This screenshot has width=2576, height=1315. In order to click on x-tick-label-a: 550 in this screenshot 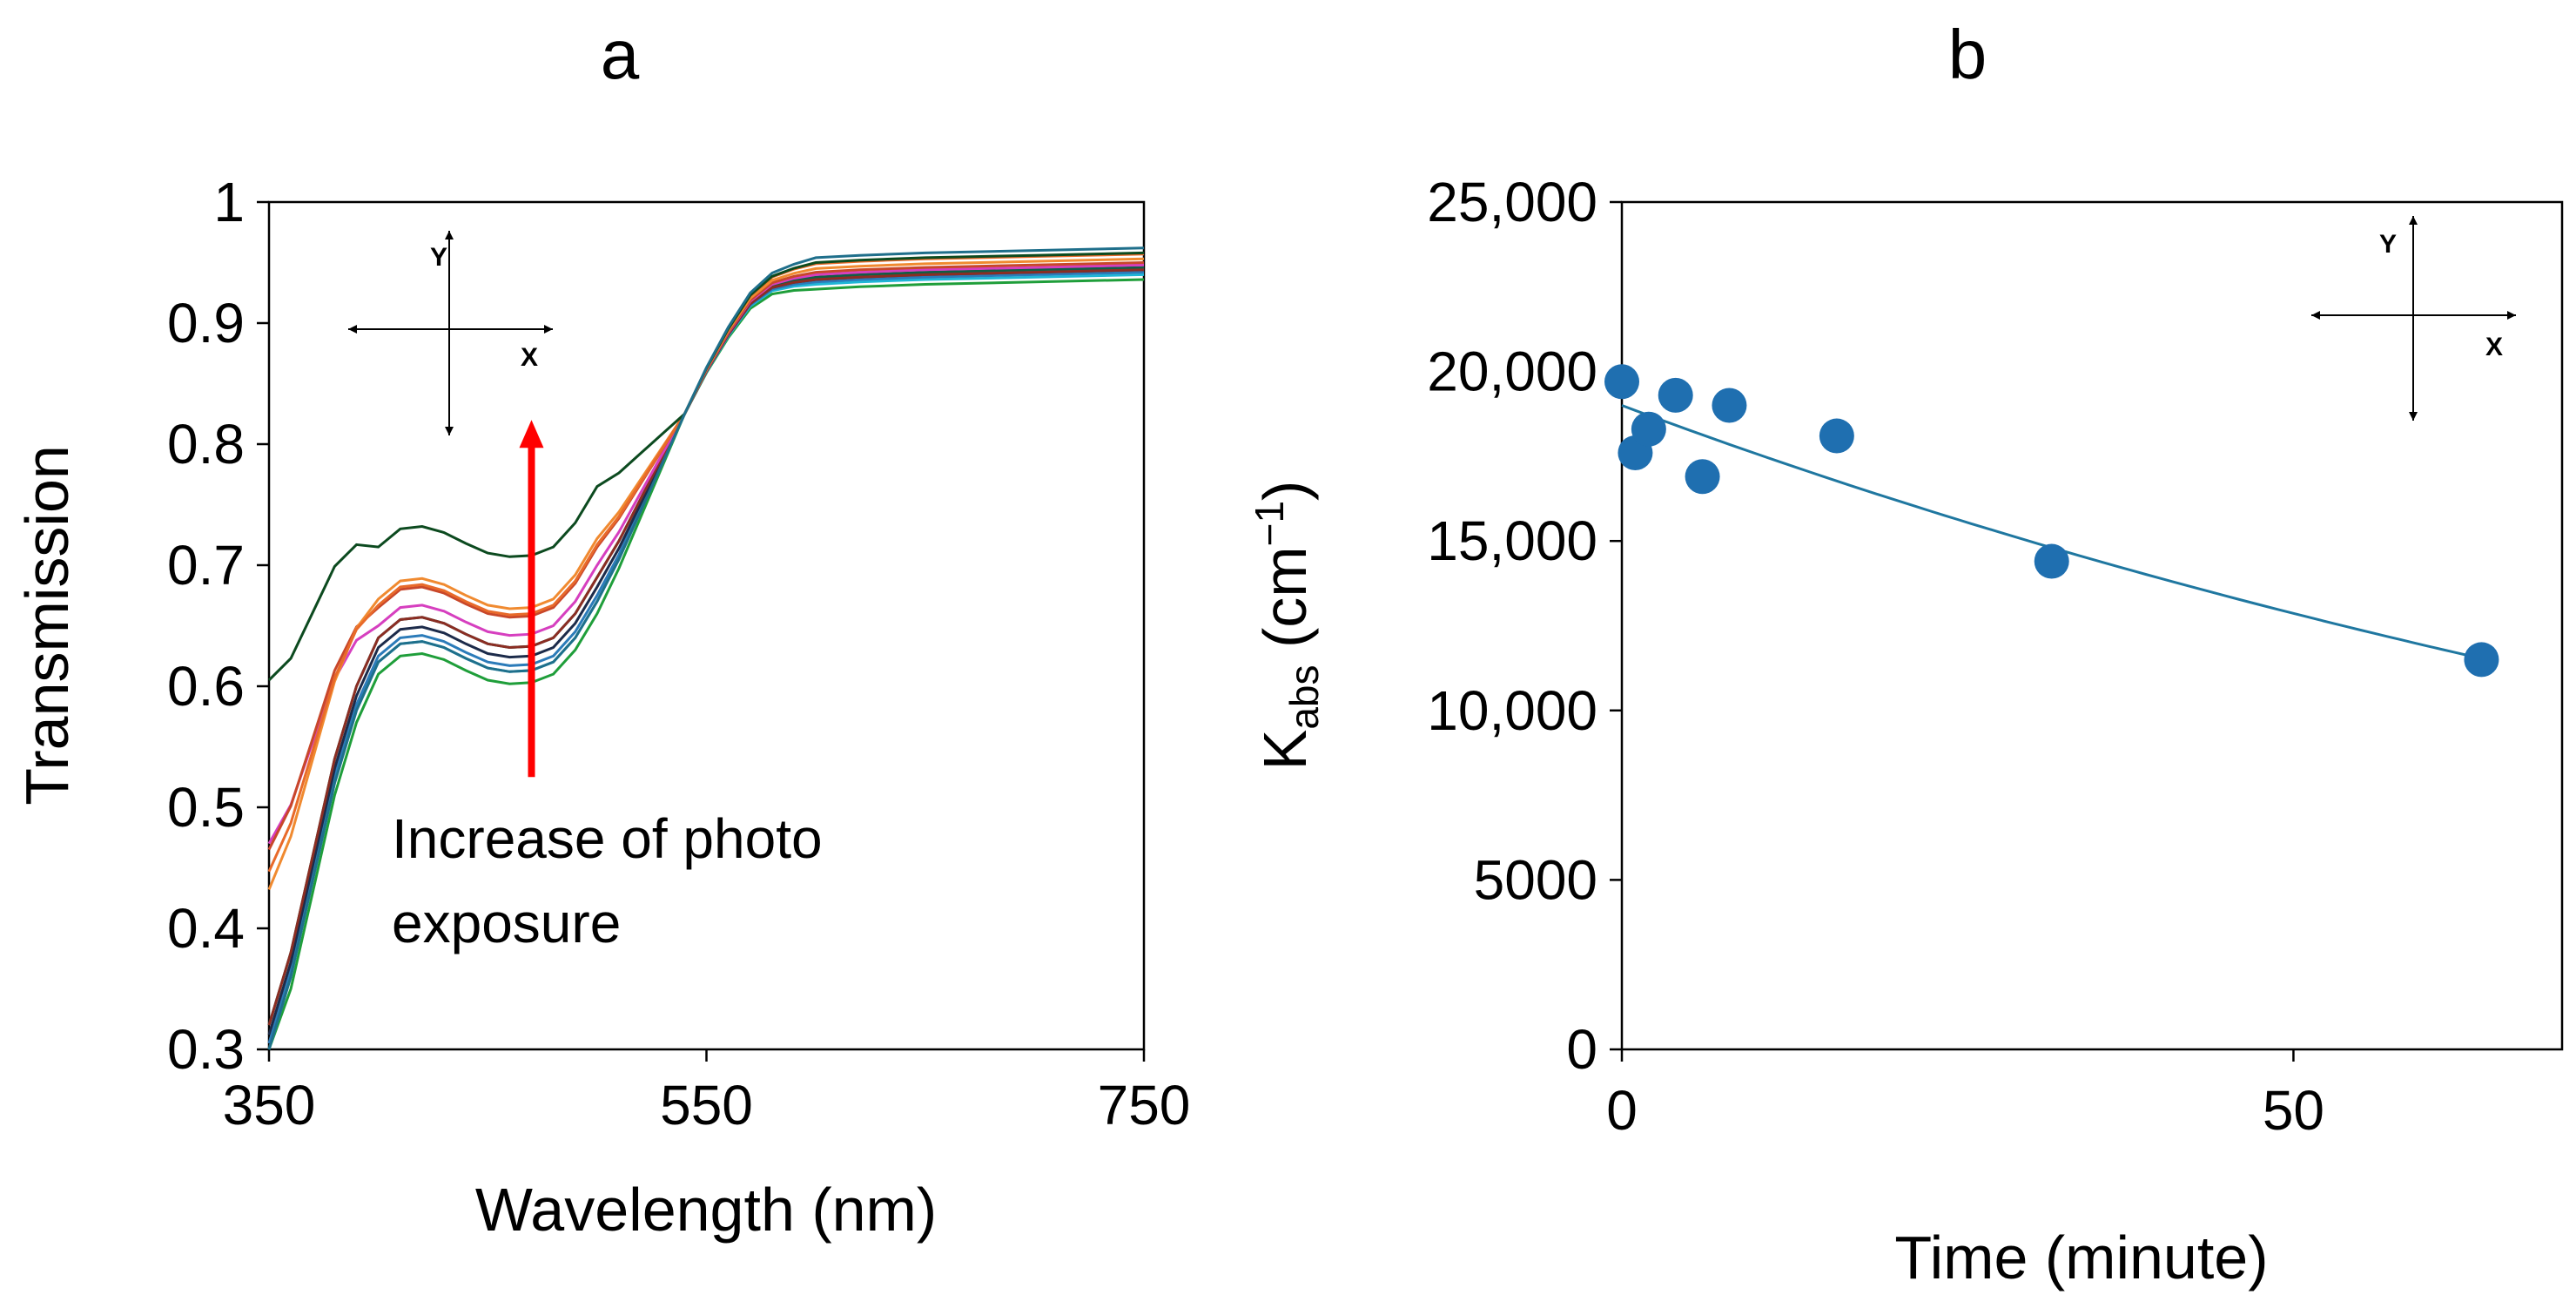, I will do `click(706, 1105)`.